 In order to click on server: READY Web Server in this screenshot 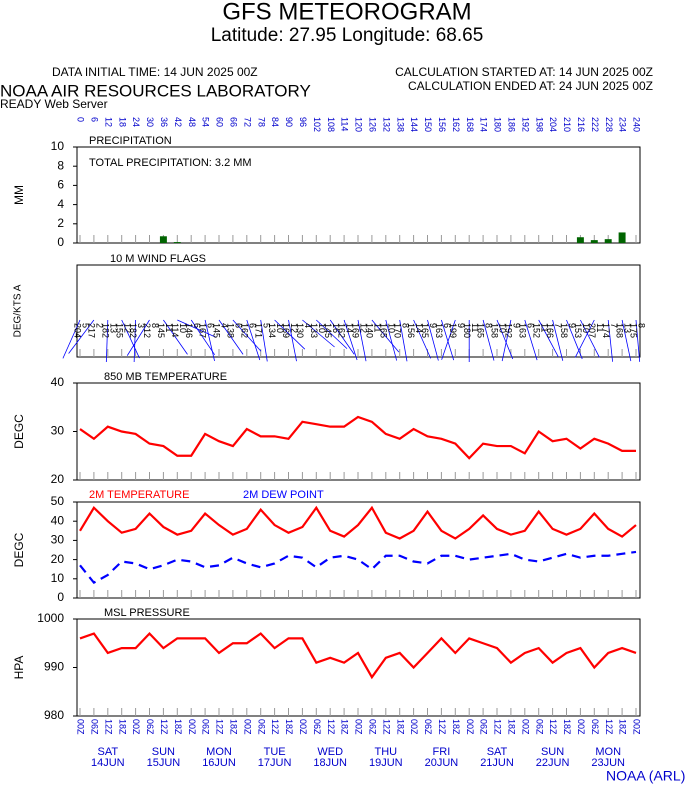, I will do `click(54, 104)`.